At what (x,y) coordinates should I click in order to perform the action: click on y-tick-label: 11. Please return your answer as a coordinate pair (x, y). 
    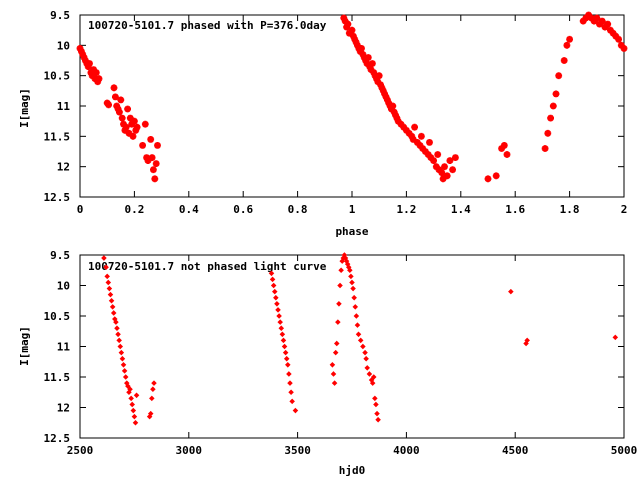
    Looking at the image, I should click on (64, 106).